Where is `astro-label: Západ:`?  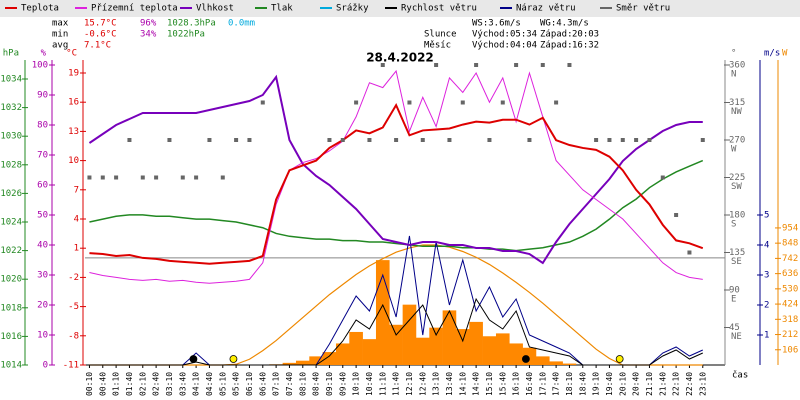 astro-label: Západ: is located at coordinates (556, 35).